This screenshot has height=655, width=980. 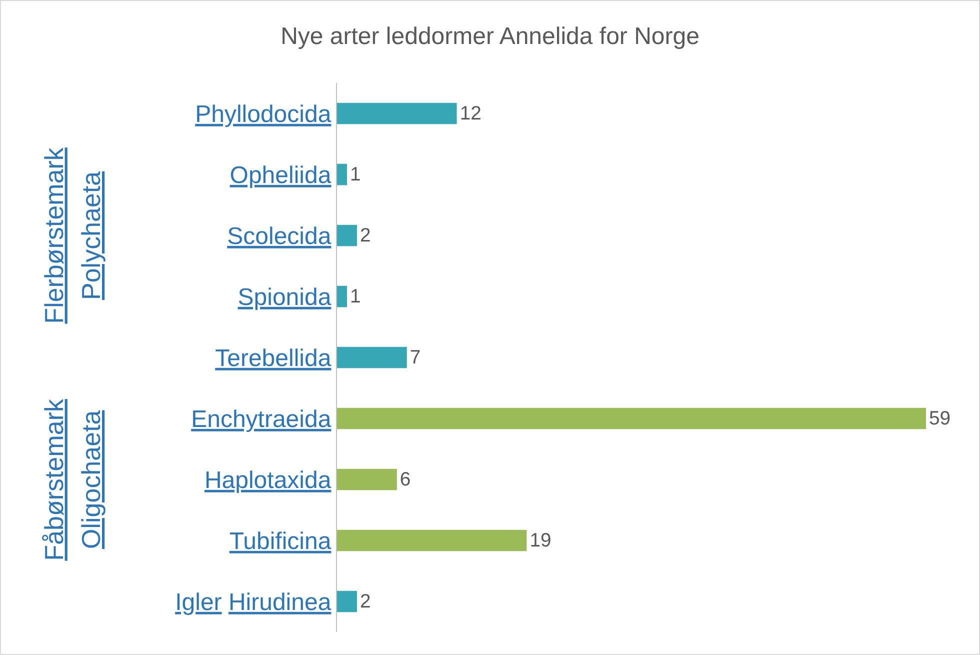 What do you see at coordinates (541, 540) in the screenshot?
I see `data-label: 19` at bounding box center [541, 540].